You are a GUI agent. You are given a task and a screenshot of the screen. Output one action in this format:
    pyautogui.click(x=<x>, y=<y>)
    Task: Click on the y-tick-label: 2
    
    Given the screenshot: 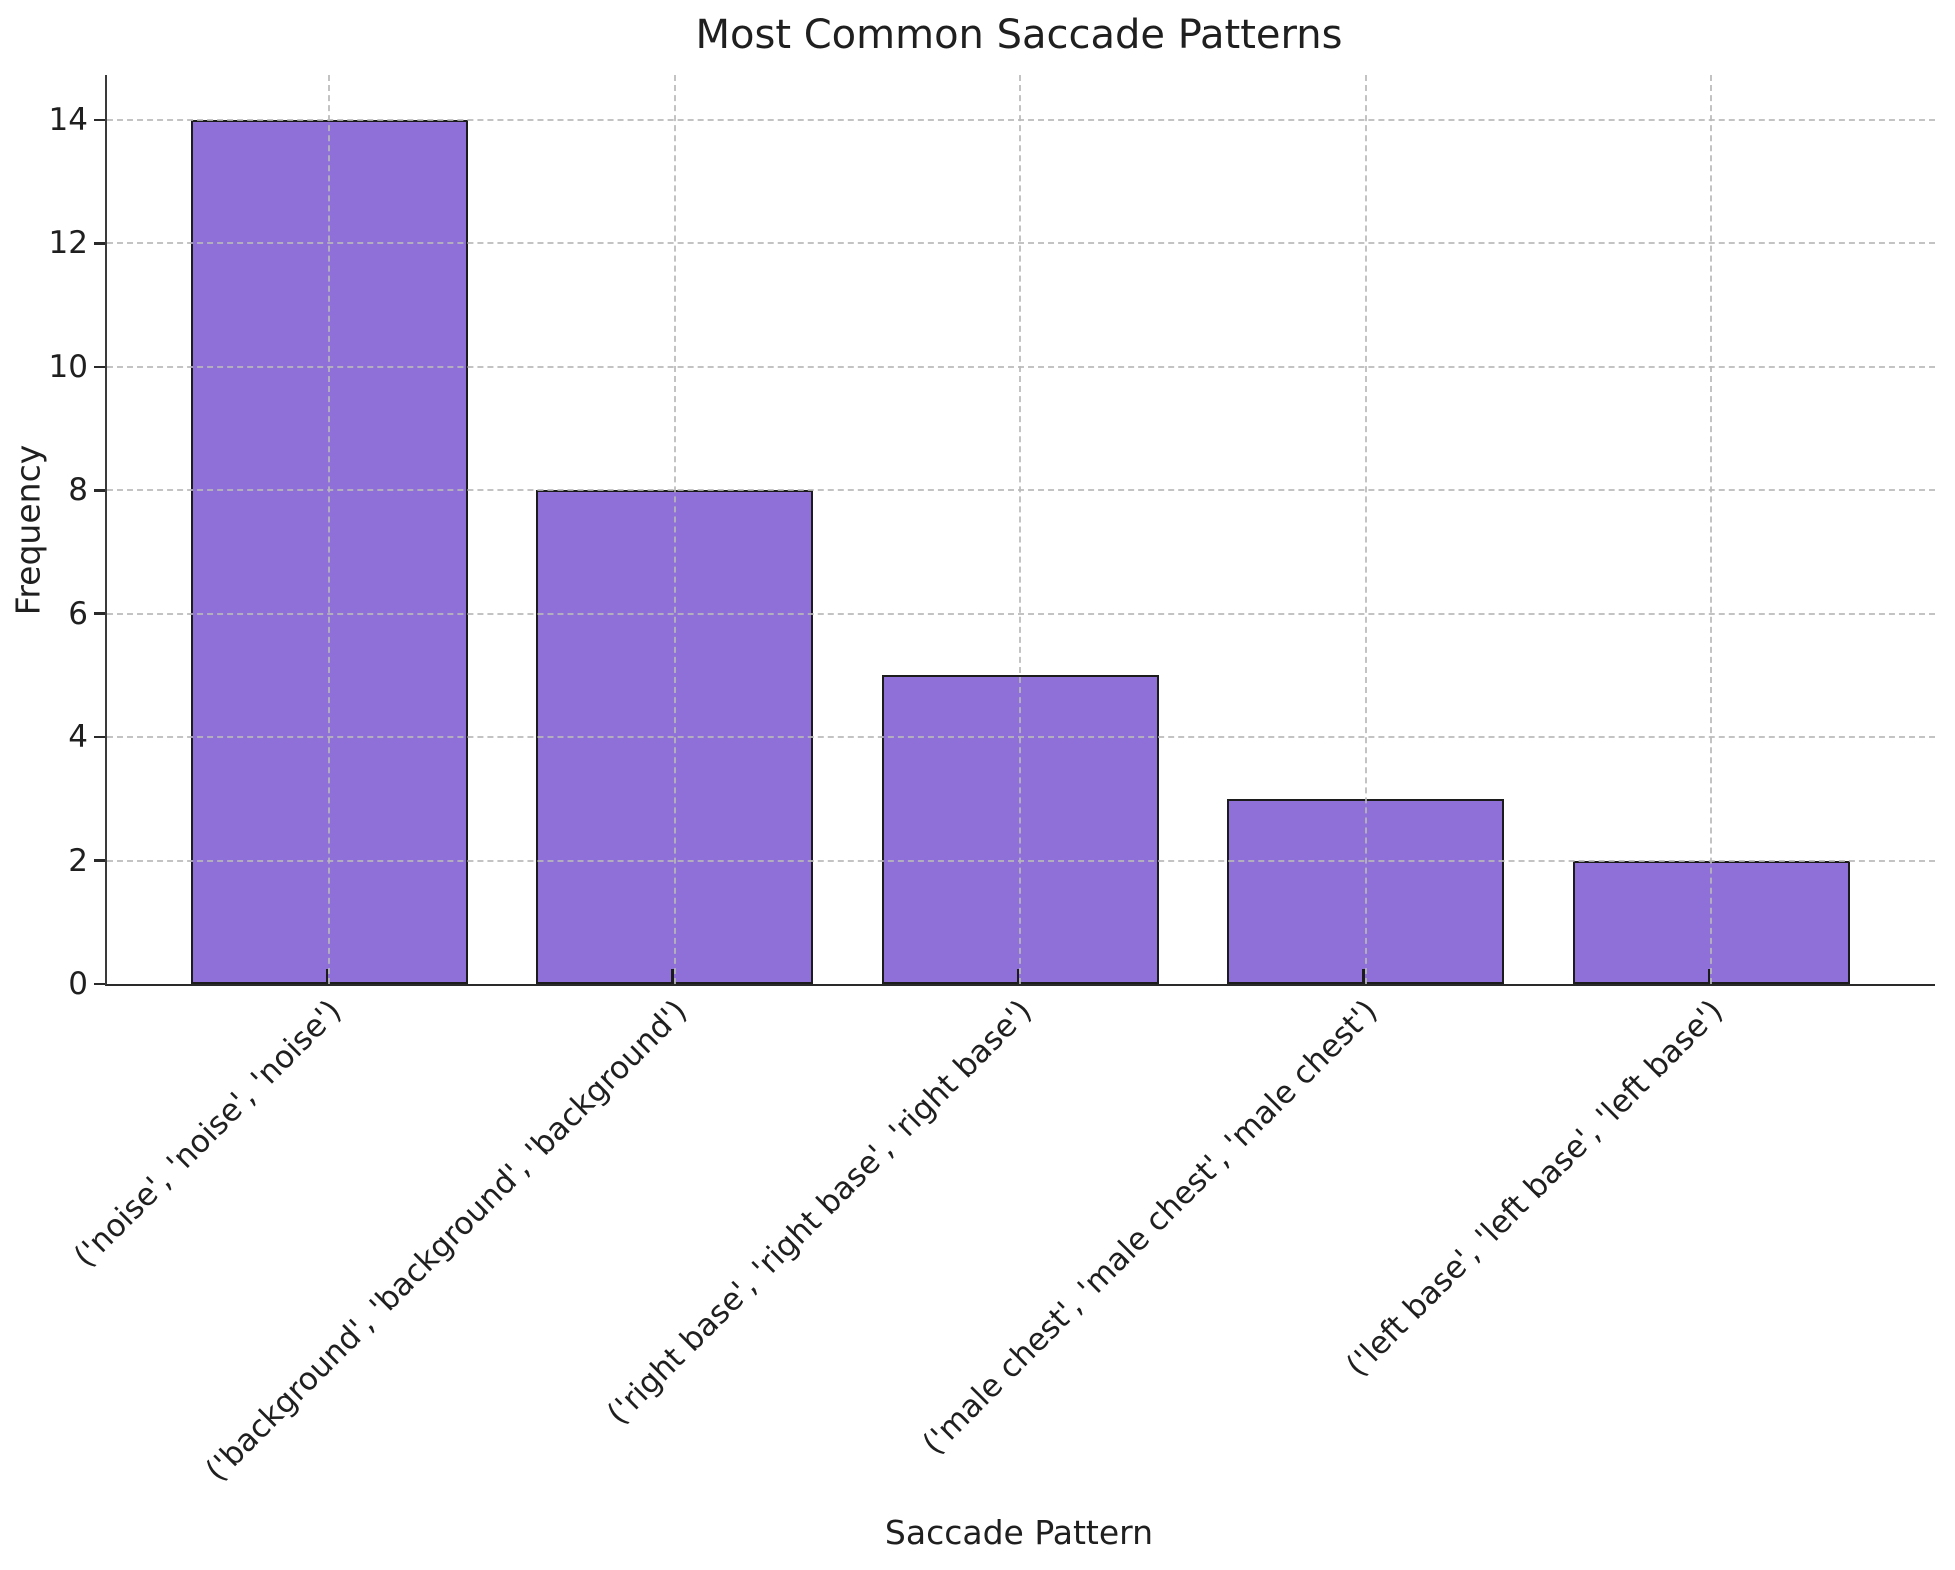 What is the action you would take?
    pyautogui.click(x=78, y=860)
    